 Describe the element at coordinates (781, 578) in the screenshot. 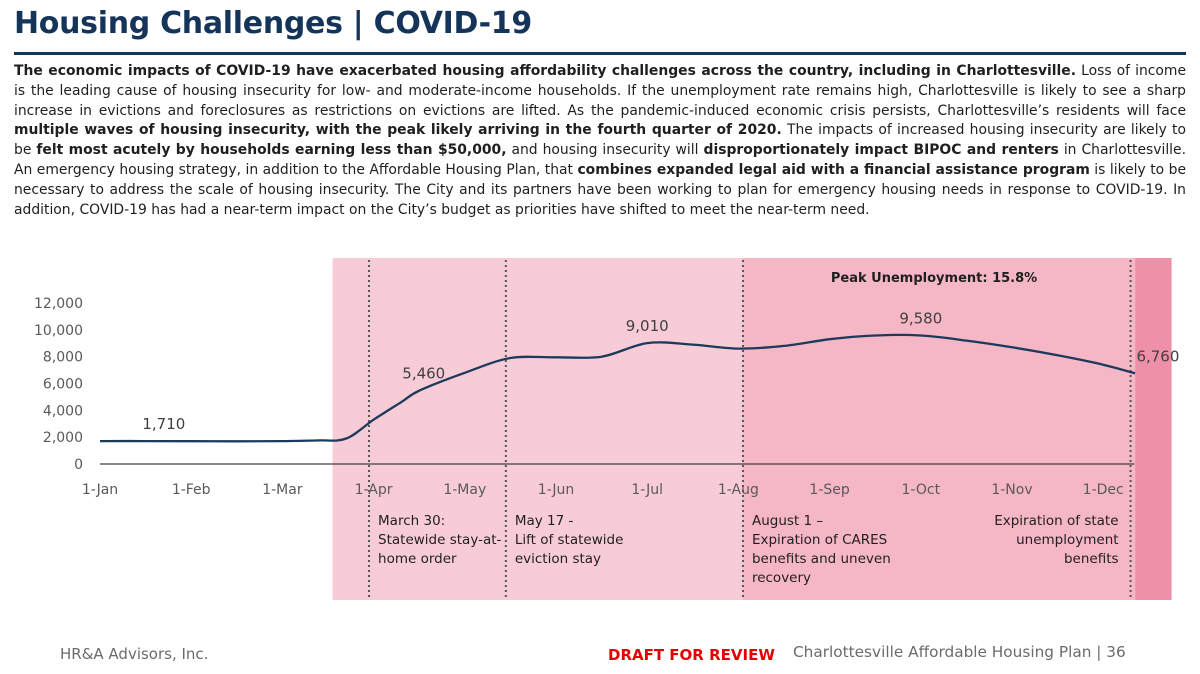

I see `event-label-line: recovery` at that location.